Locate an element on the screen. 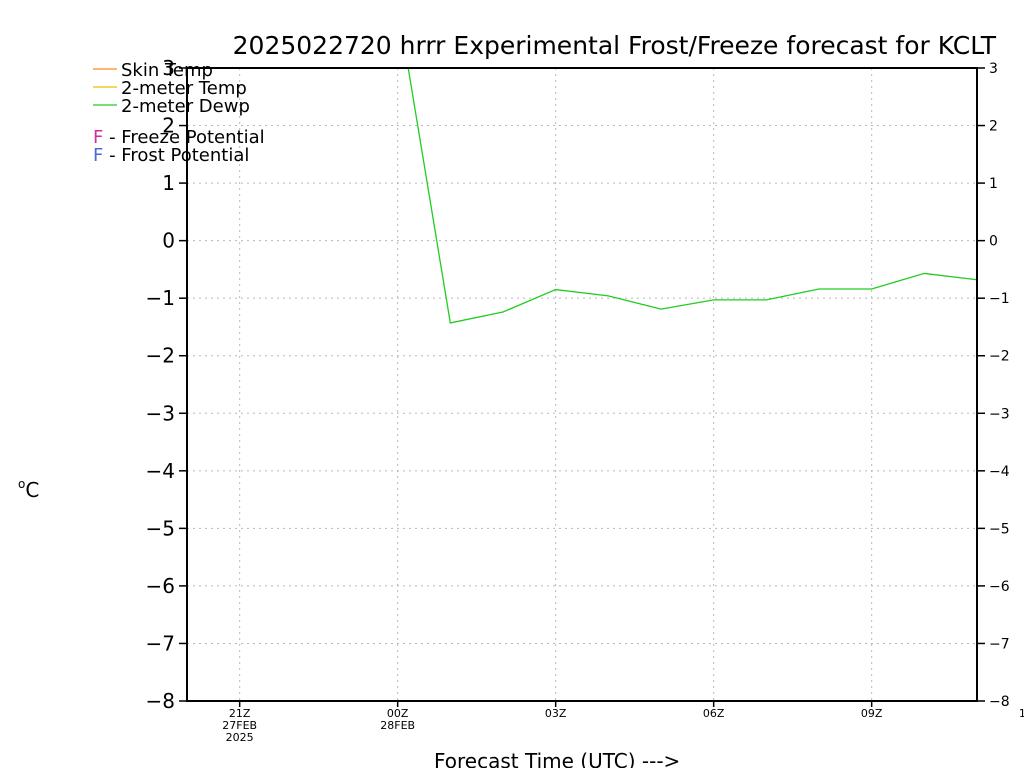 The width and height of the screenshot is (1024, 773). potential-text: - Frost Potential is located at coordinates (176, 155).